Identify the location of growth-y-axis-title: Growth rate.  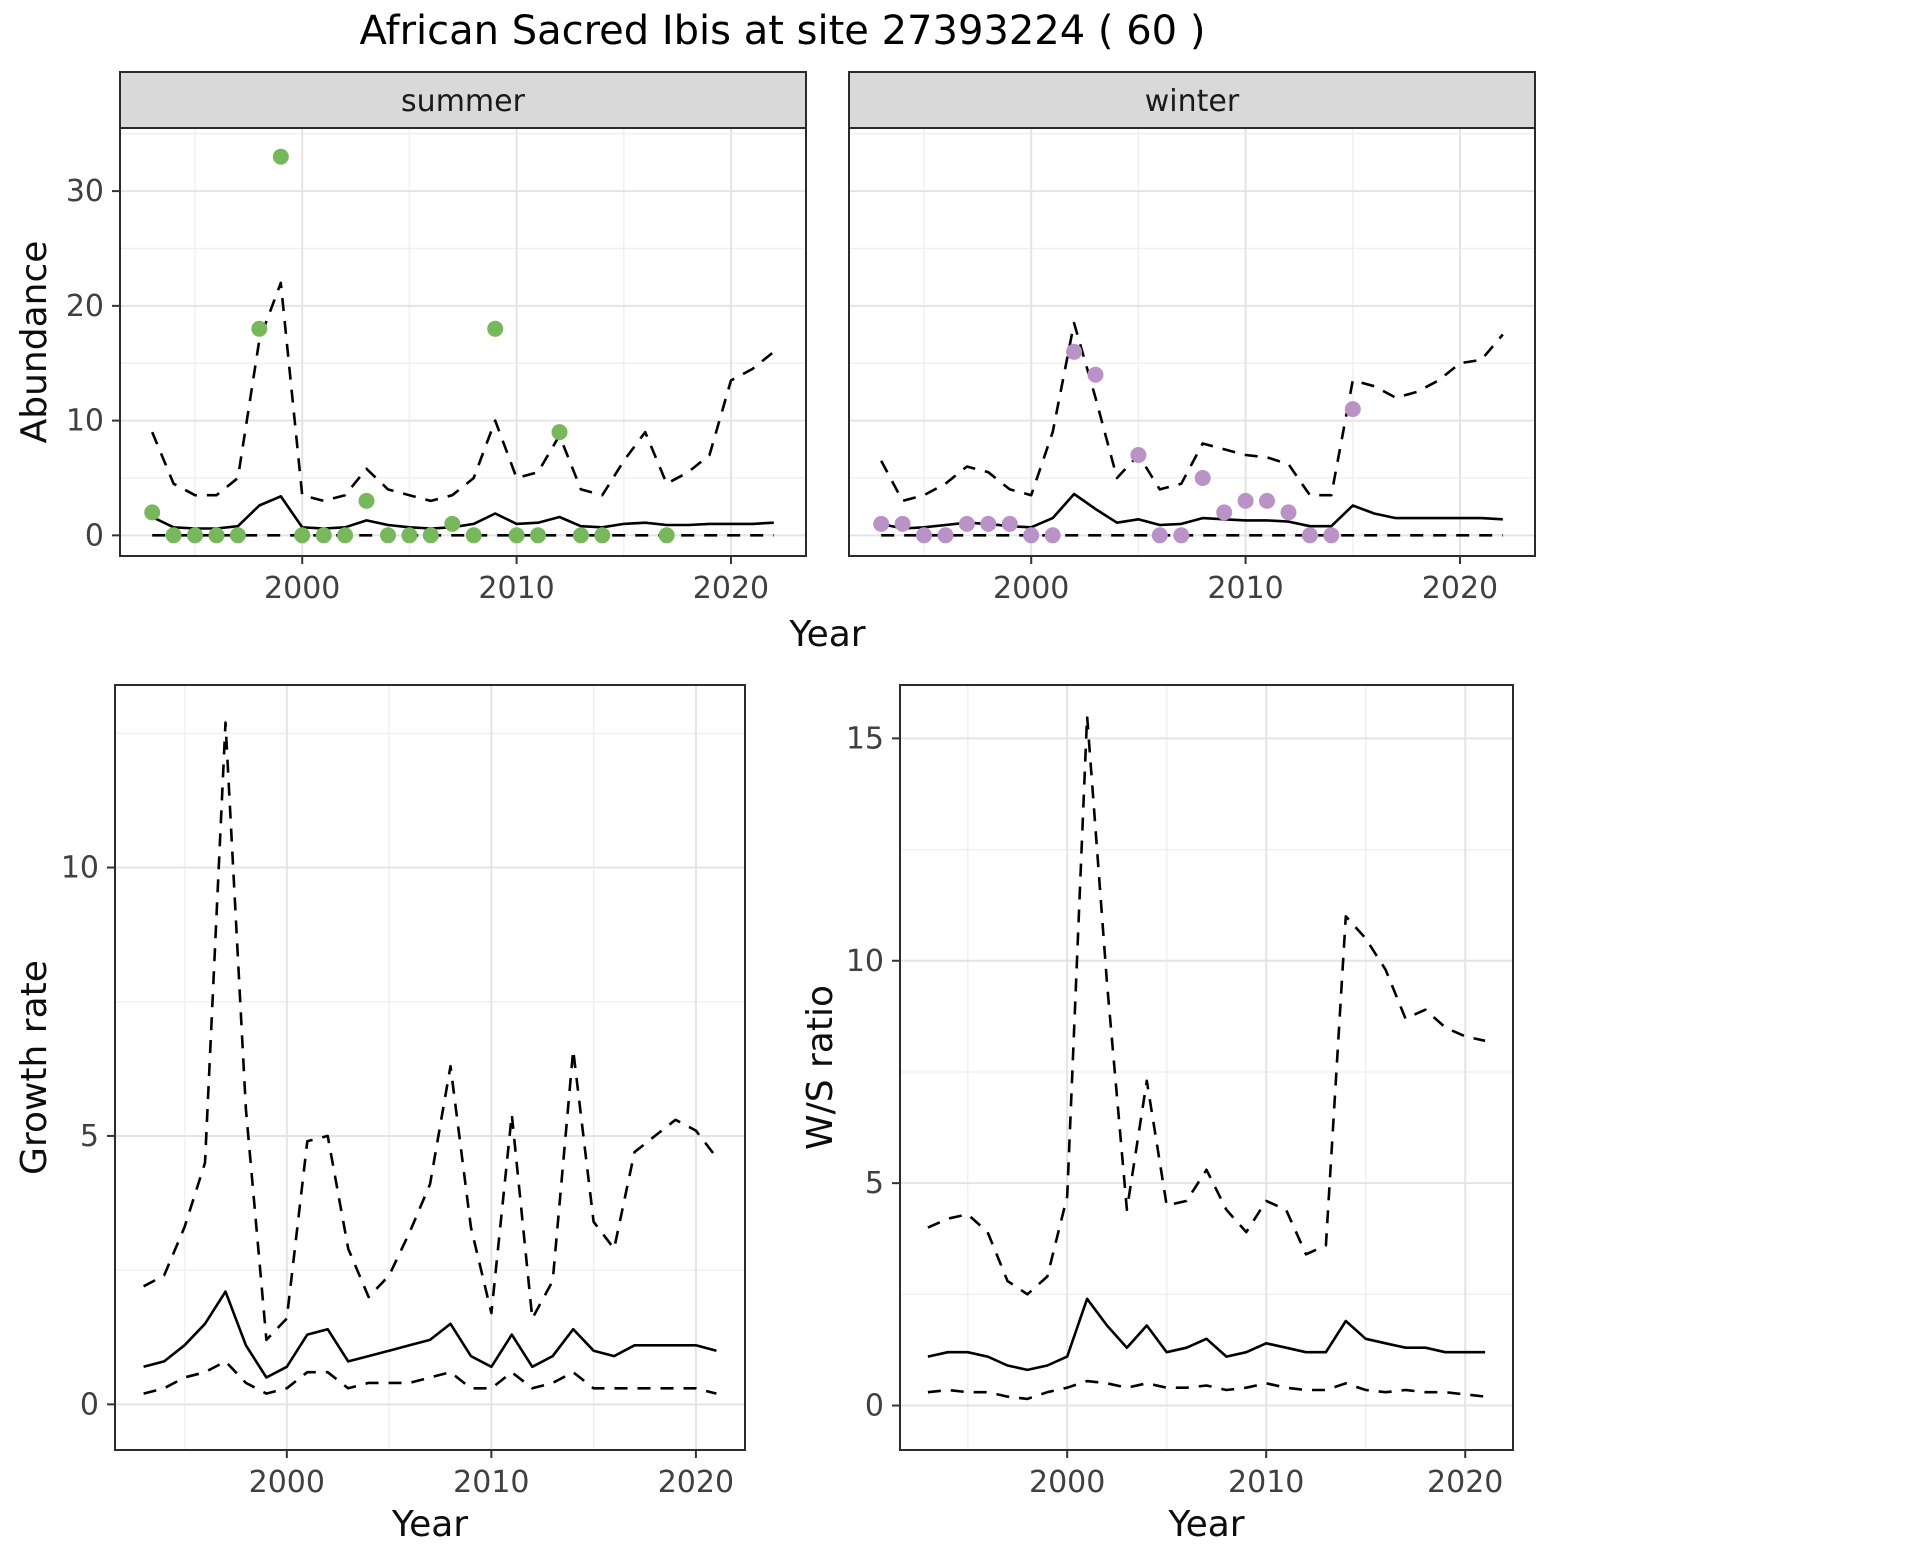
(34, 1067).